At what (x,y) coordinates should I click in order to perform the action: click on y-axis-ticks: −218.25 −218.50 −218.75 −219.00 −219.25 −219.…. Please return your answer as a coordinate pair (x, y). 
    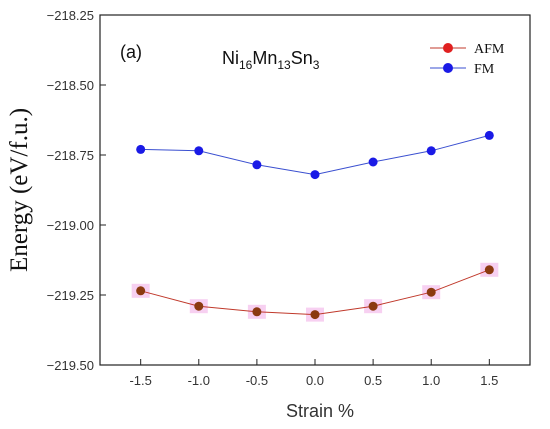
    Looking at the image, I should click on (76, 190).